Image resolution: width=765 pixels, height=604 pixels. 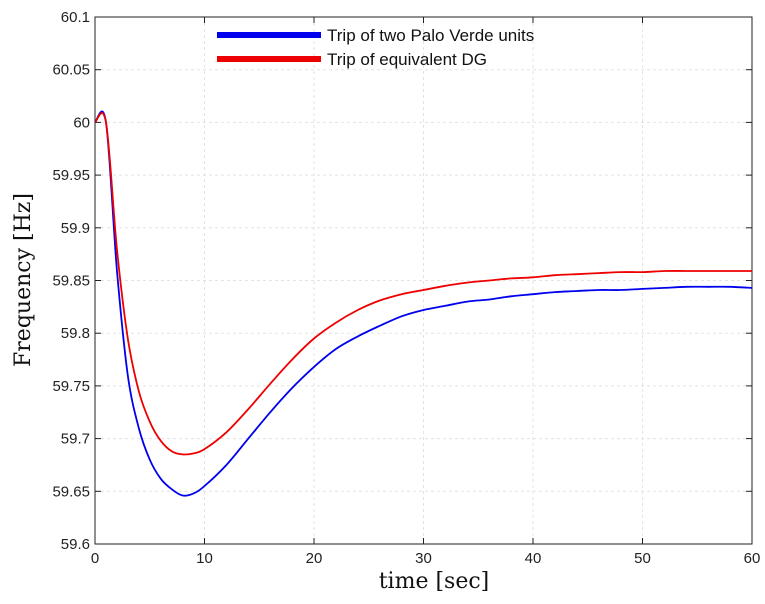 I want to click on x-tick-label: 50, so click(x=642, y=558).